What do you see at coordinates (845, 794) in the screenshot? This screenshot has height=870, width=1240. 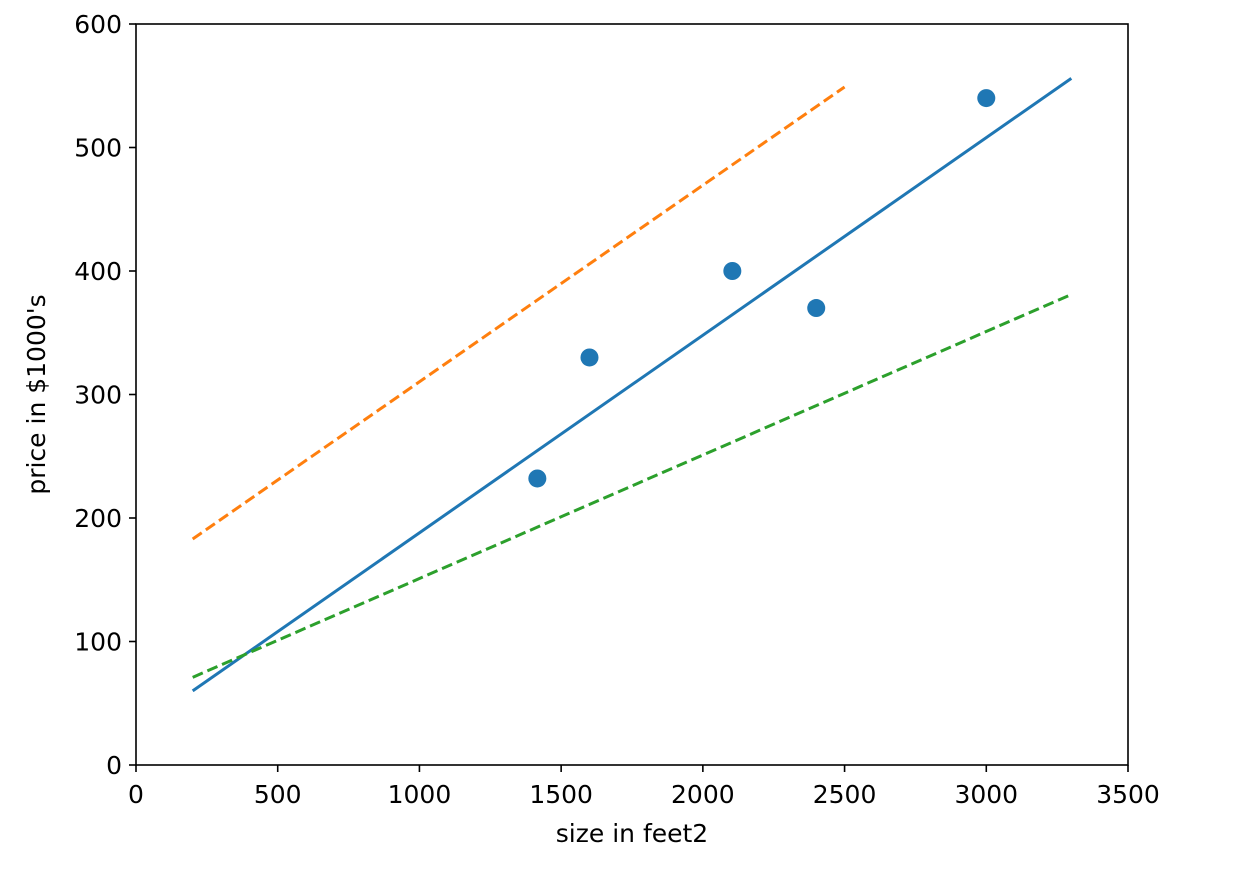 I see `x-tick-label-5: 2500` at bounding box center [845, 794].